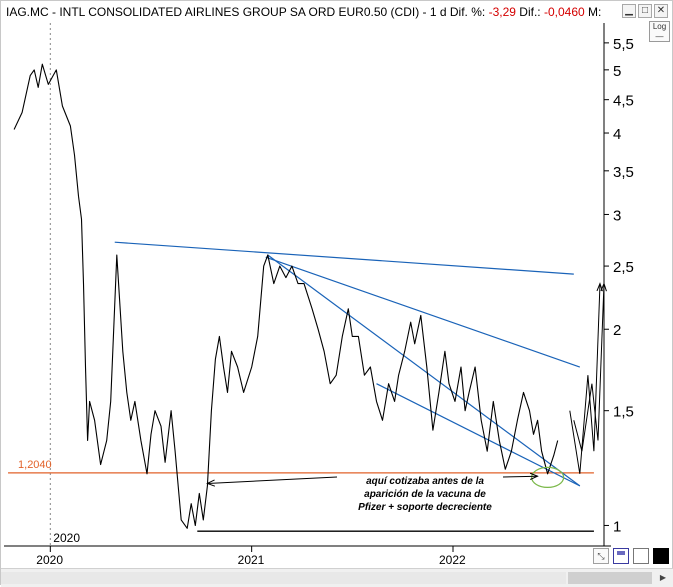 The width and height of the screenshot is (673, 587). I want to click on annotation-arrow-right, so click(520, 476).